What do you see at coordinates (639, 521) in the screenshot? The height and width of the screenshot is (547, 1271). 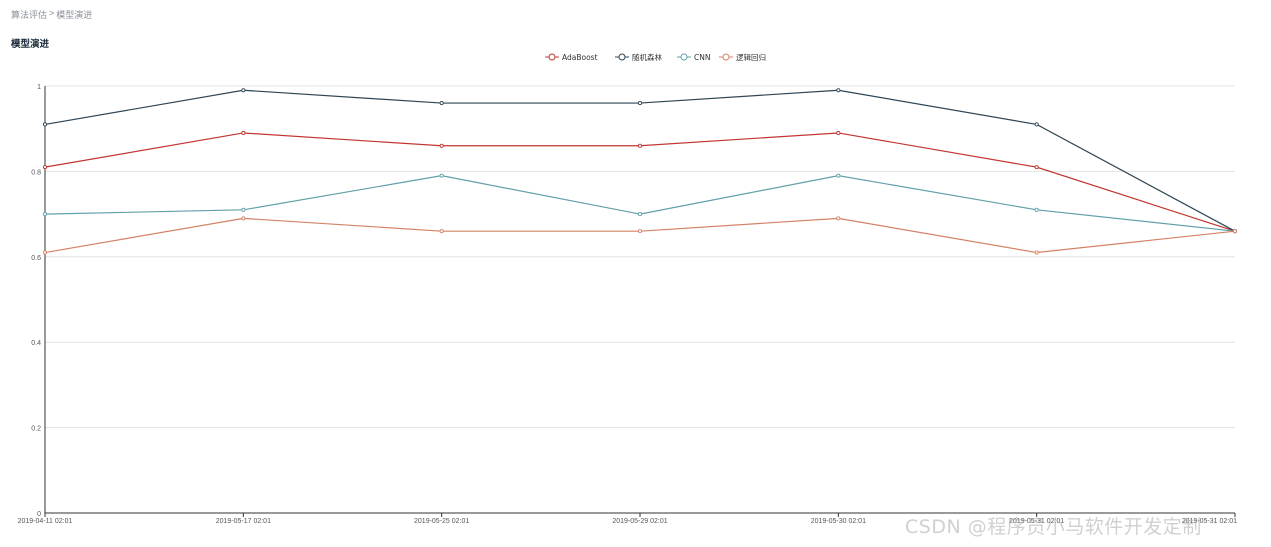 I see `x-tick-label: 2019-05-29 02:01` at bounding box center [639, 521].